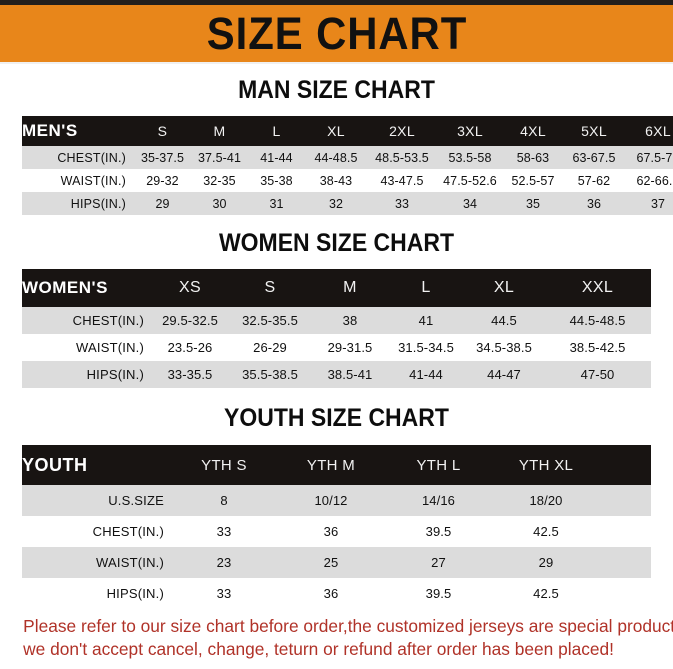  I want to click on table-women-cell-1-0: 23.5-26, so click(190, 347).